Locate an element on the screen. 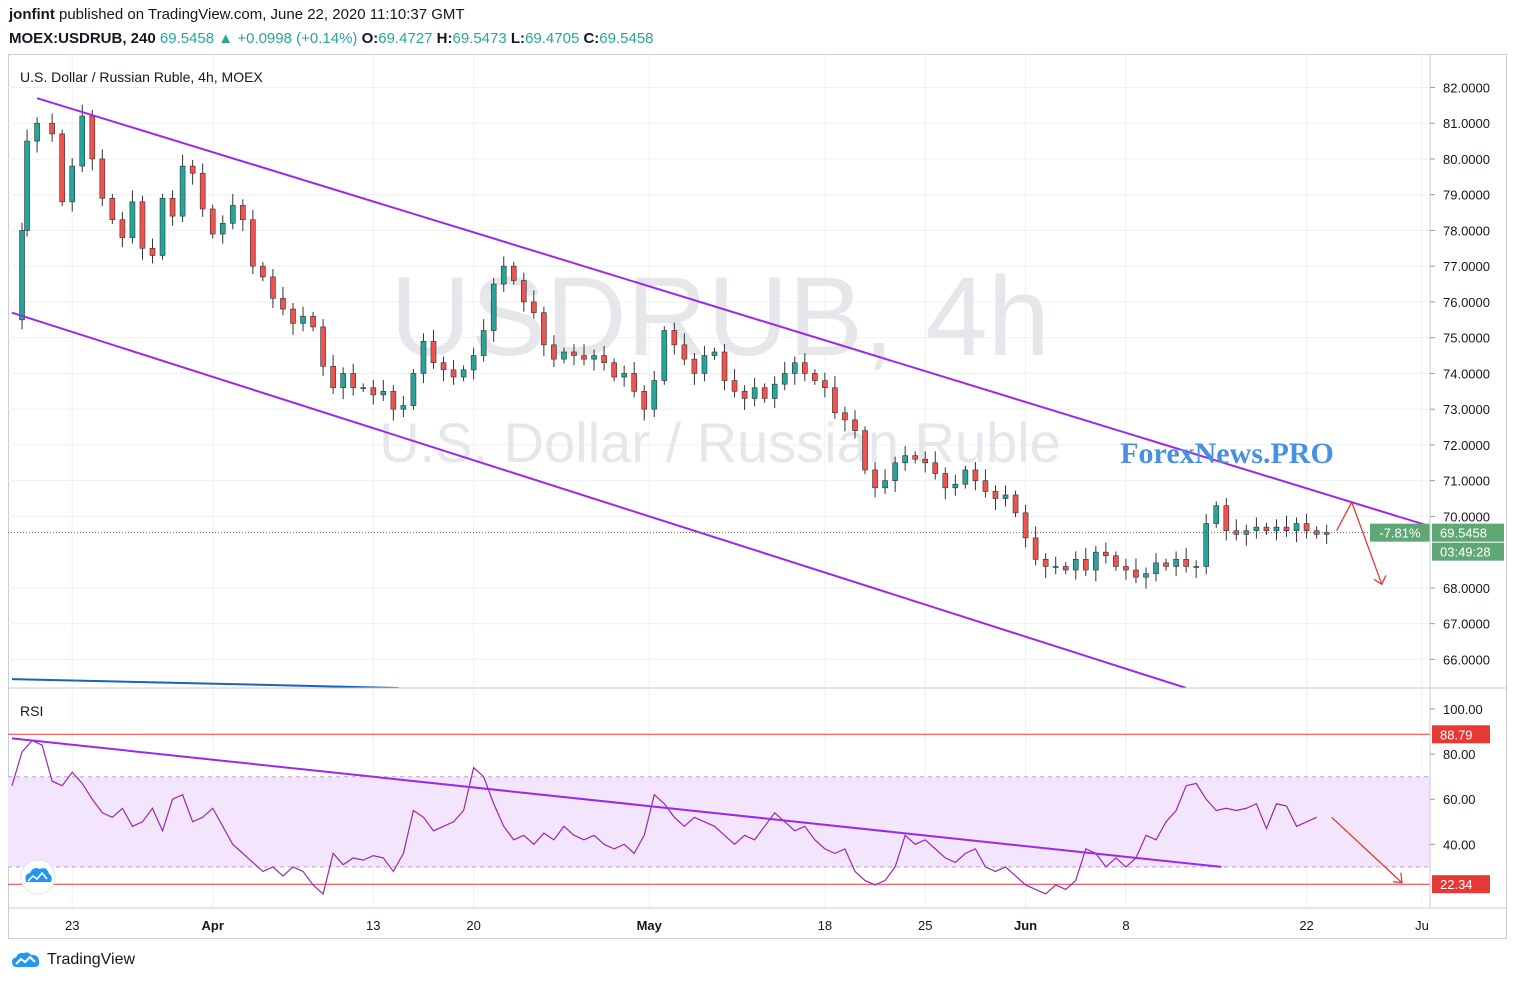  rsi-label: RSI is located at coordinates (31, 711).